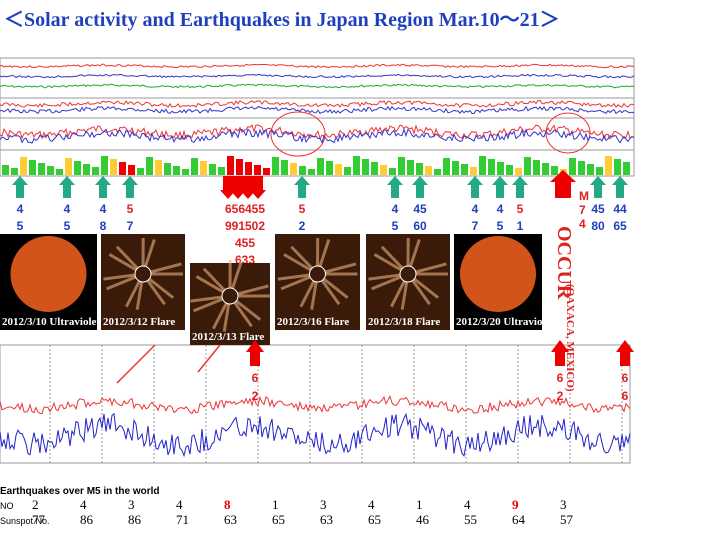 The height and width of the screenshot is (534, 712). What do you see at coordinates (87, 519) in the screenshot?
I see `cell: 86` at bounding box center [87, 519].